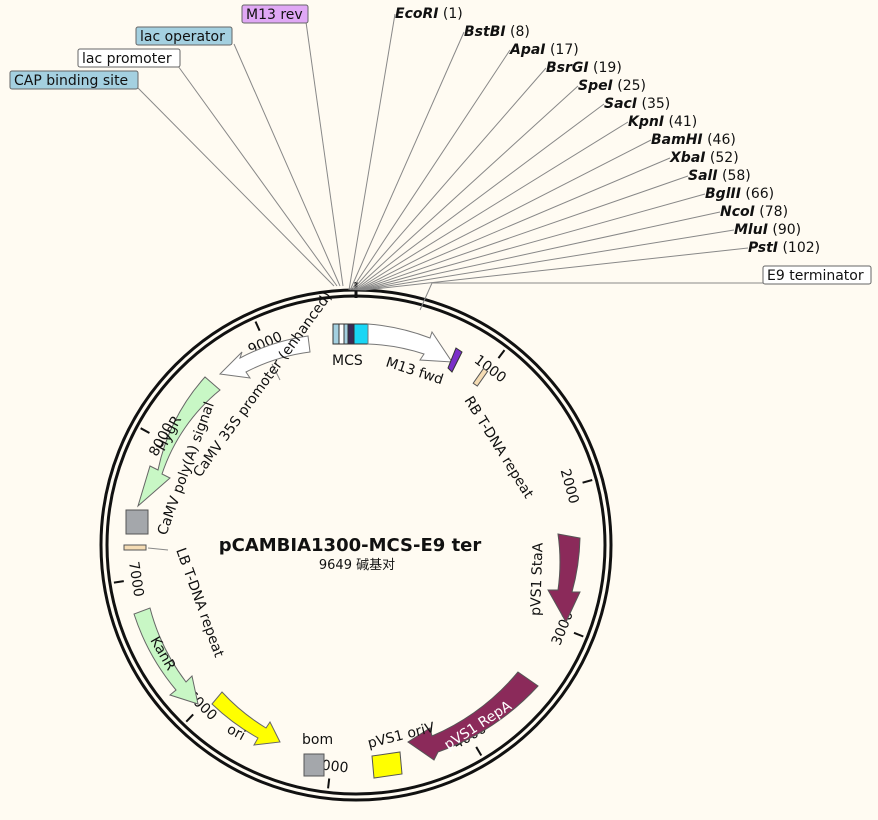 The image size is (878, 820). I want to click on enzyme-label-kpni: KpnI (41), so click(662, 122).